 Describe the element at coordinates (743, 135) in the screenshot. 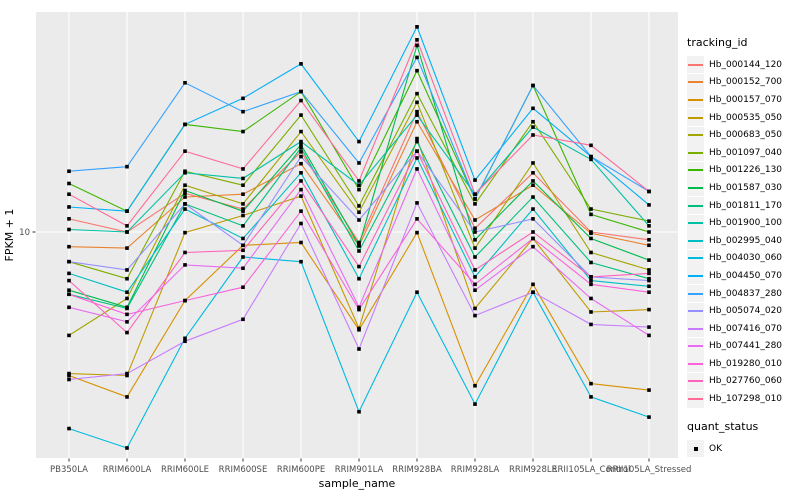

I see `legend-entry: Hb_000683_050` at that location.